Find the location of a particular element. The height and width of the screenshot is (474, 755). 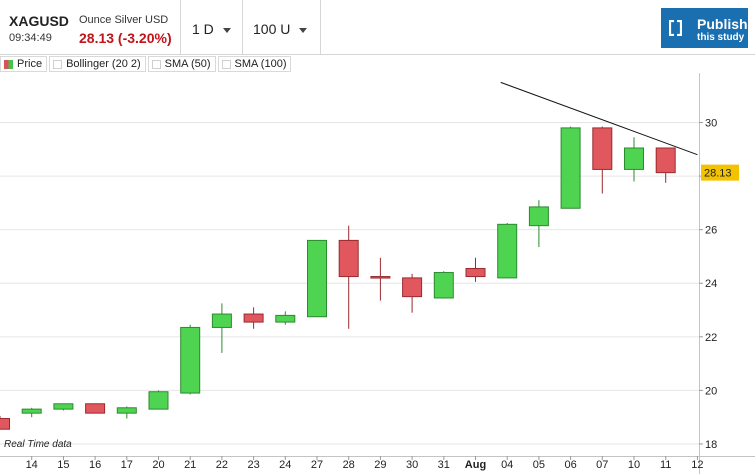

x-tick-label: 14 is located at coordinates (32, 465).